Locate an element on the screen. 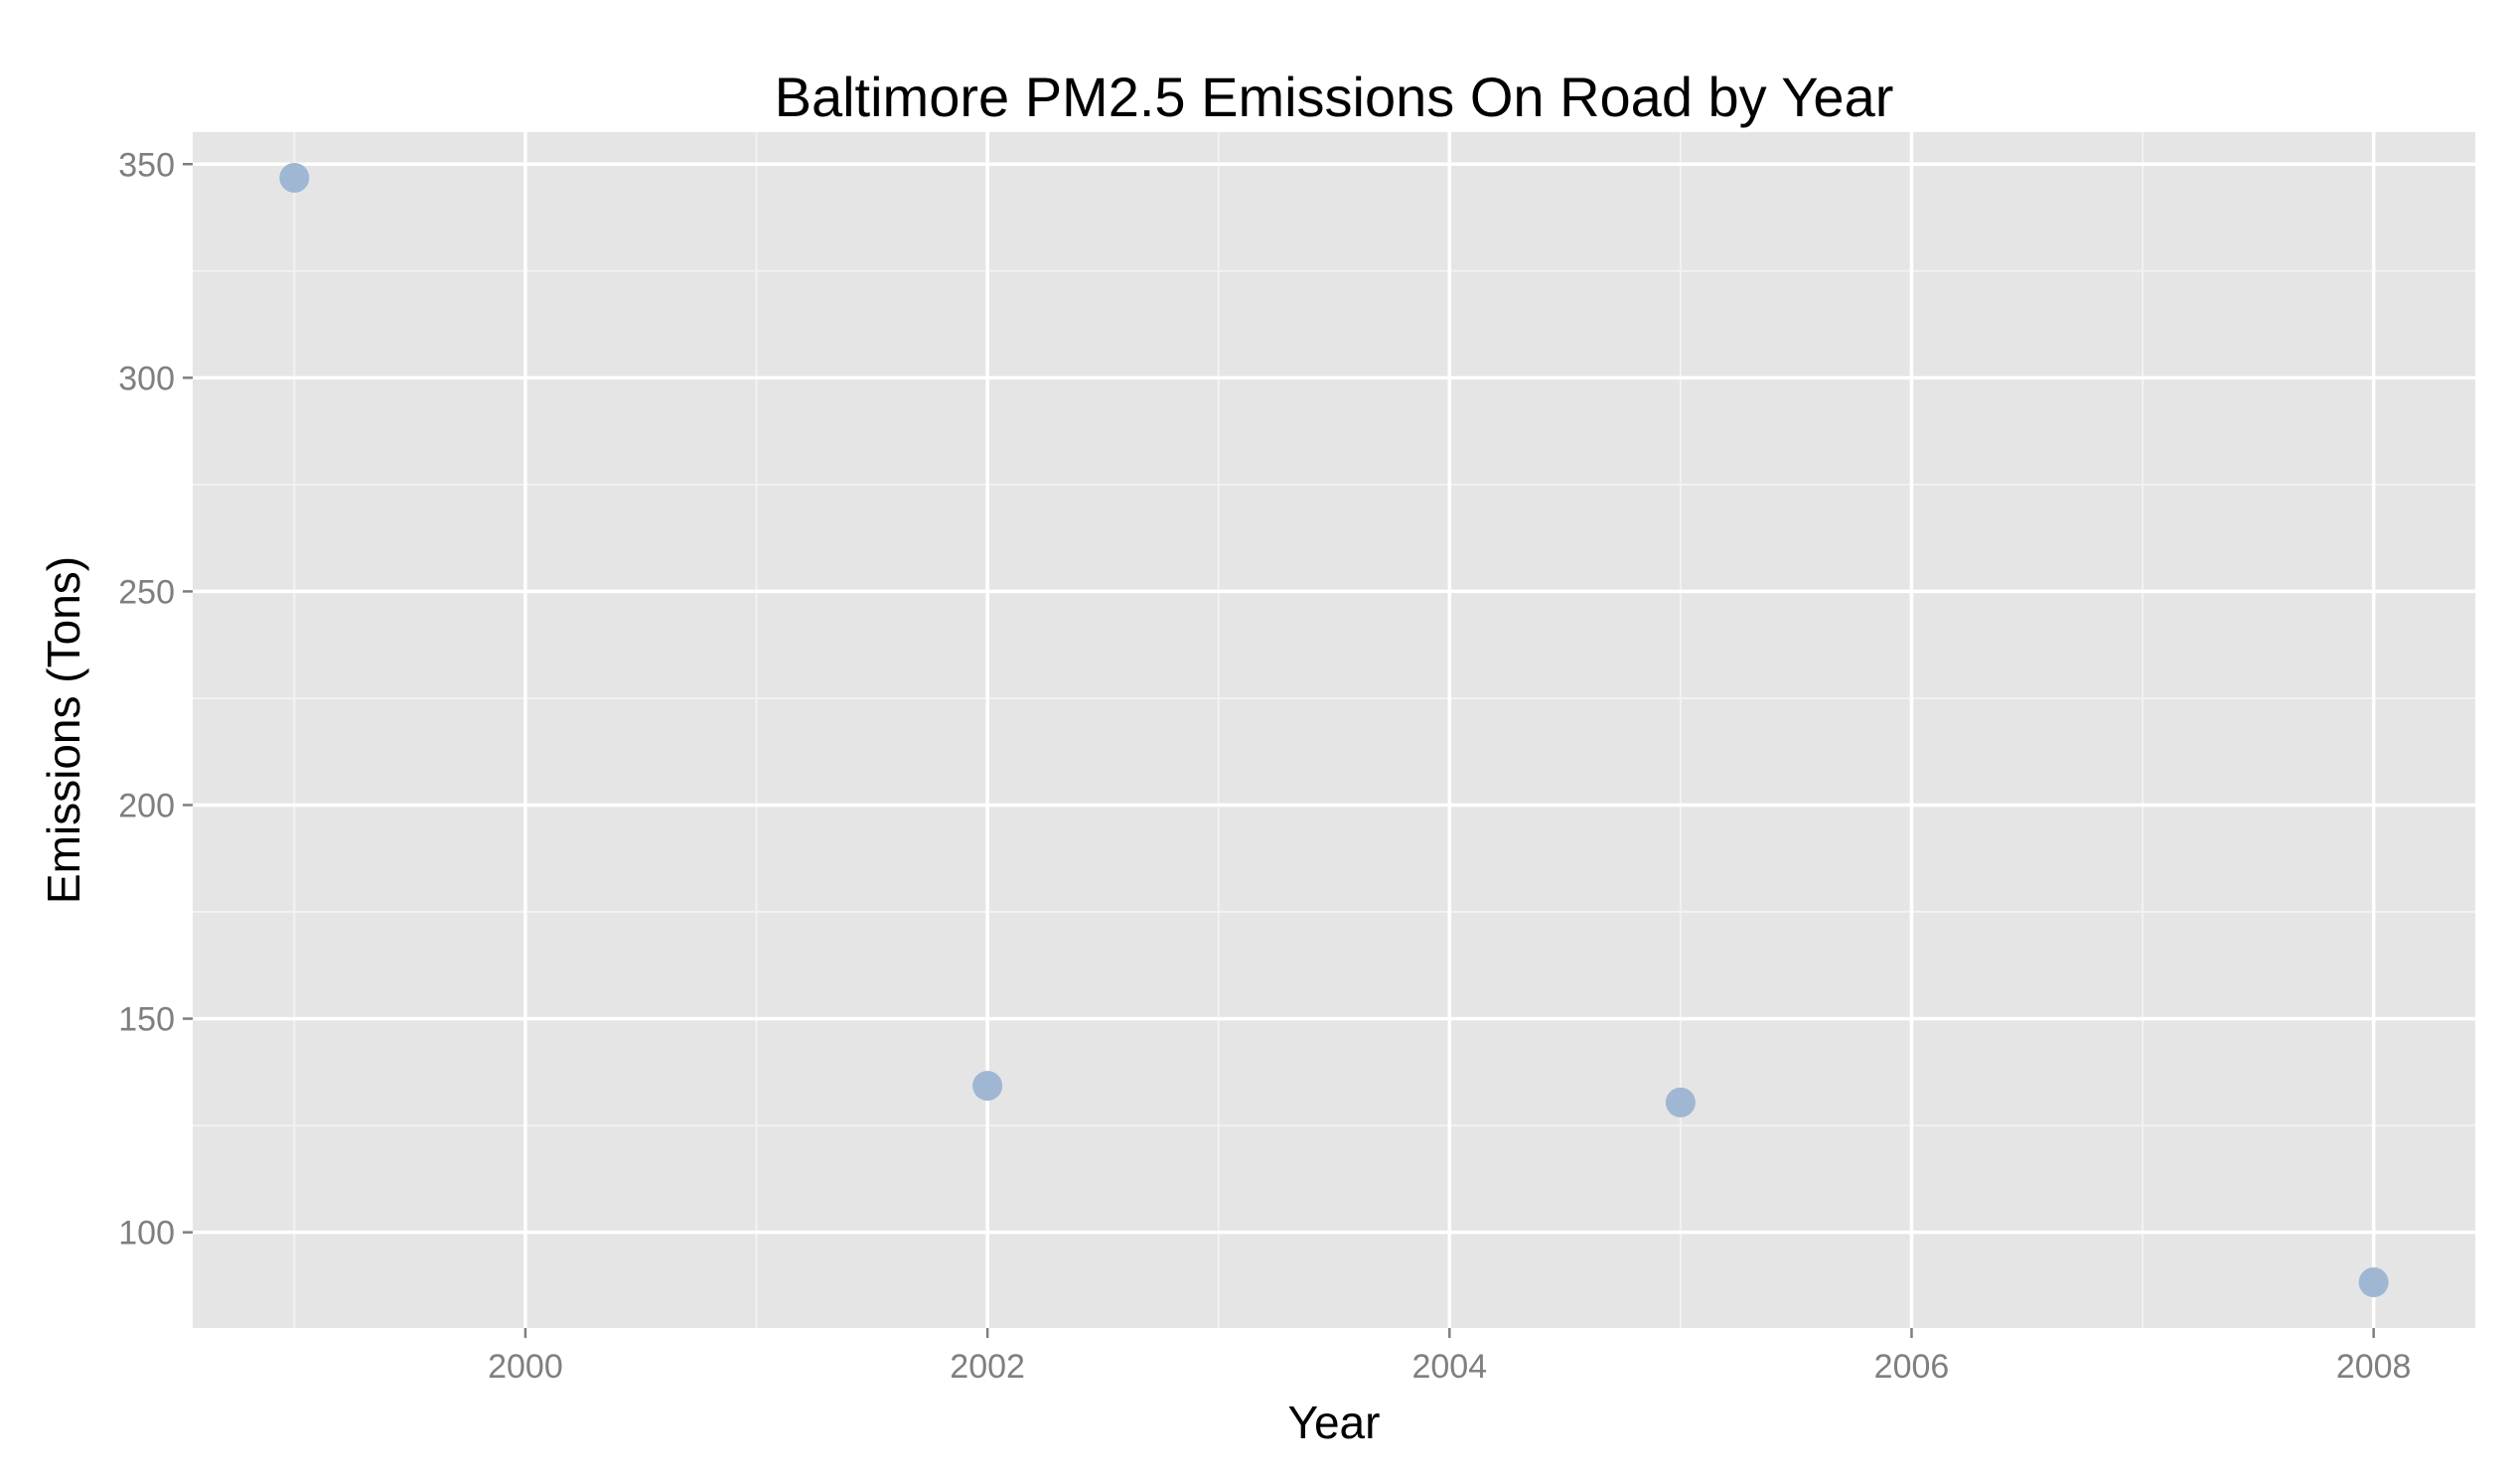 The image size is (2520, 1477). x-tick-label: 2002 is located at coordinates (987, 1367).